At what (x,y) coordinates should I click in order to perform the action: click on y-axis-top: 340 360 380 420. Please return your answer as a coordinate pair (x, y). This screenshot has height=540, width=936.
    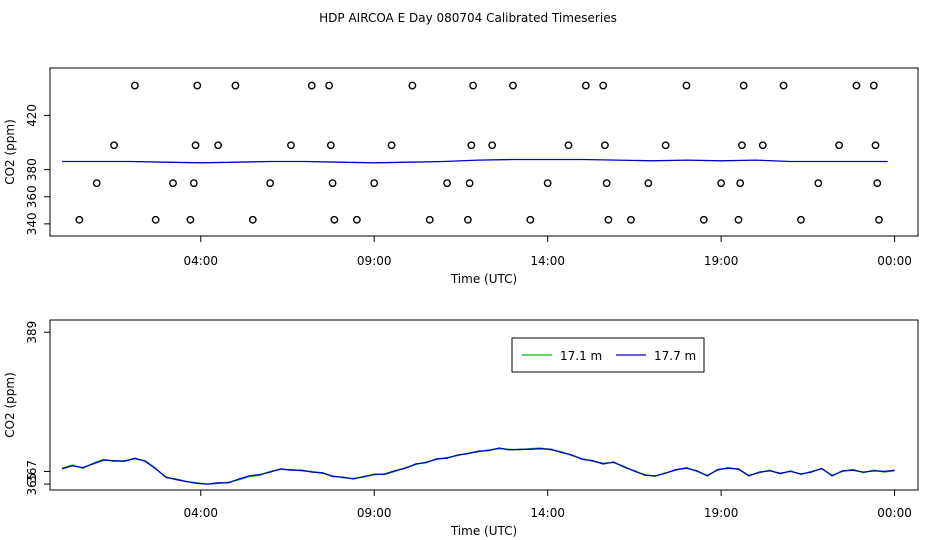
    Looking at the image, I should click on (38, 169).